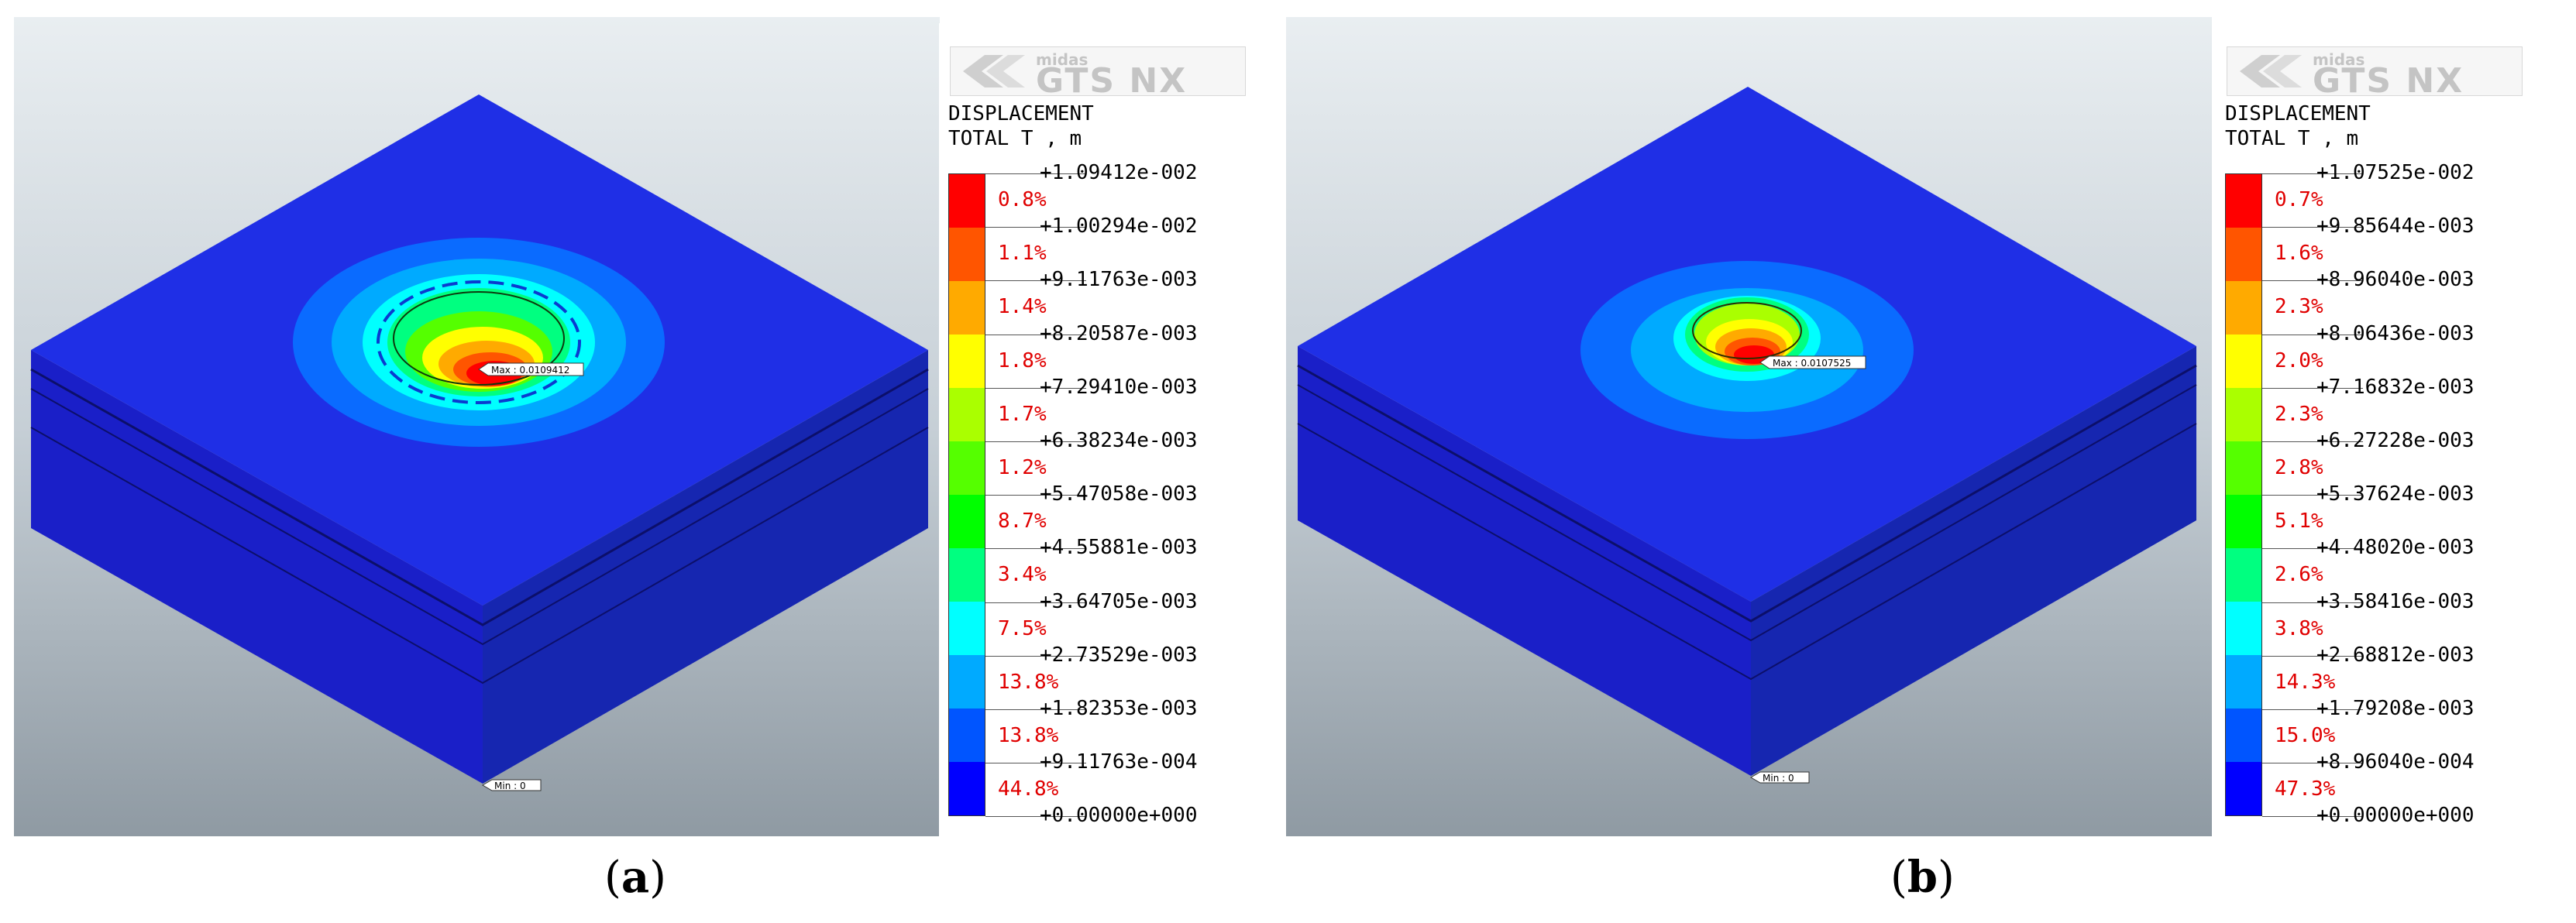 This screenshot has height=923, width=2576. I want to click on max-marker: Max : 0.0109412, so click(531, 369).